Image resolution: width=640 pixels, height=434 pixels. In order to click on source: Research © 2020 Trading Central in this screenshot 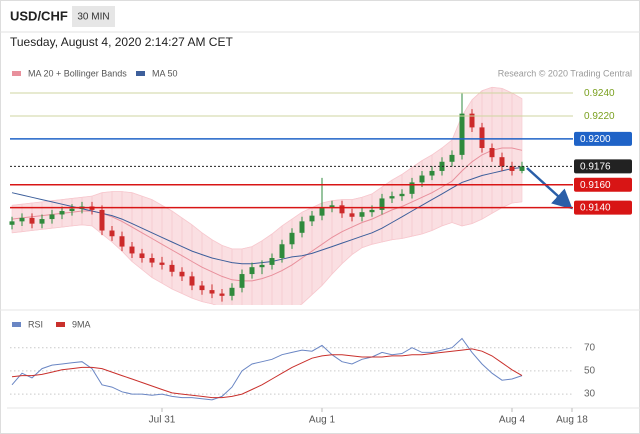, I will do `click(565, 73)`.